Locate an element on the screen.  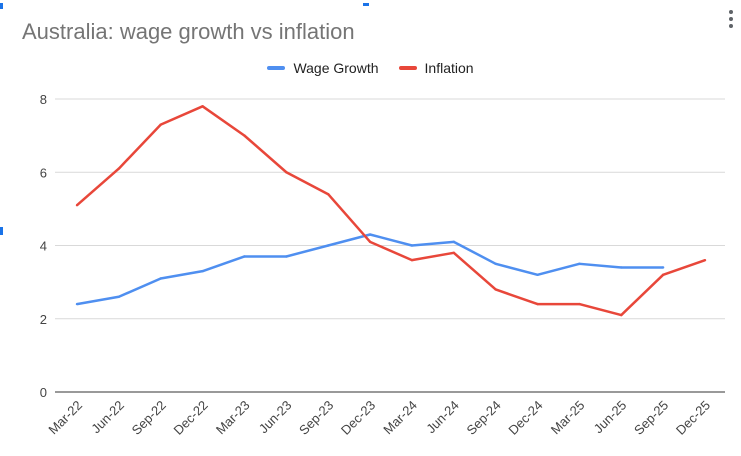
x-tick-label: Mar-25 is located at coordinates (568, 418).